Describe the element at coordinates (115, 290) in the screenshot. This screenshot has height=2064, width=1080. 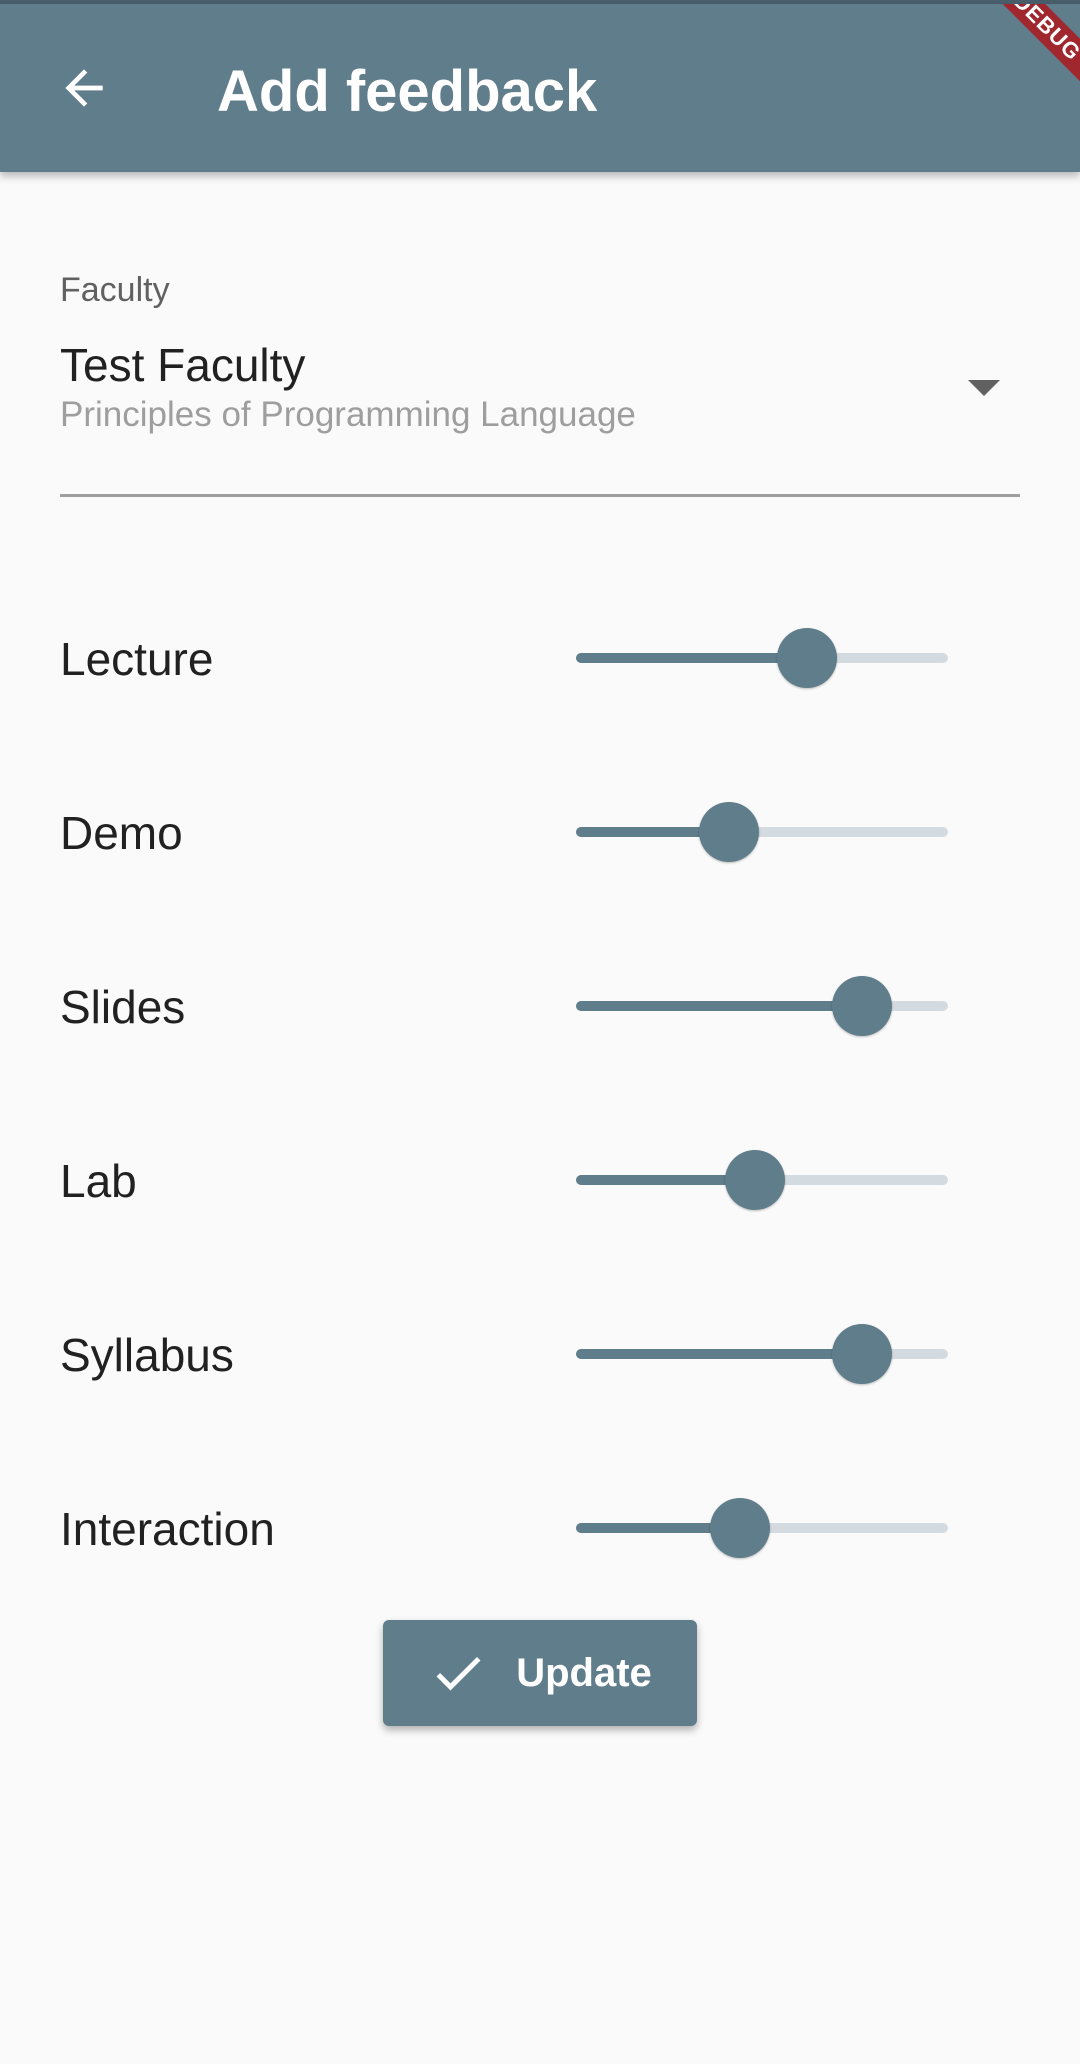
I see `faculty-dropdown-label: Faculty` at that location.